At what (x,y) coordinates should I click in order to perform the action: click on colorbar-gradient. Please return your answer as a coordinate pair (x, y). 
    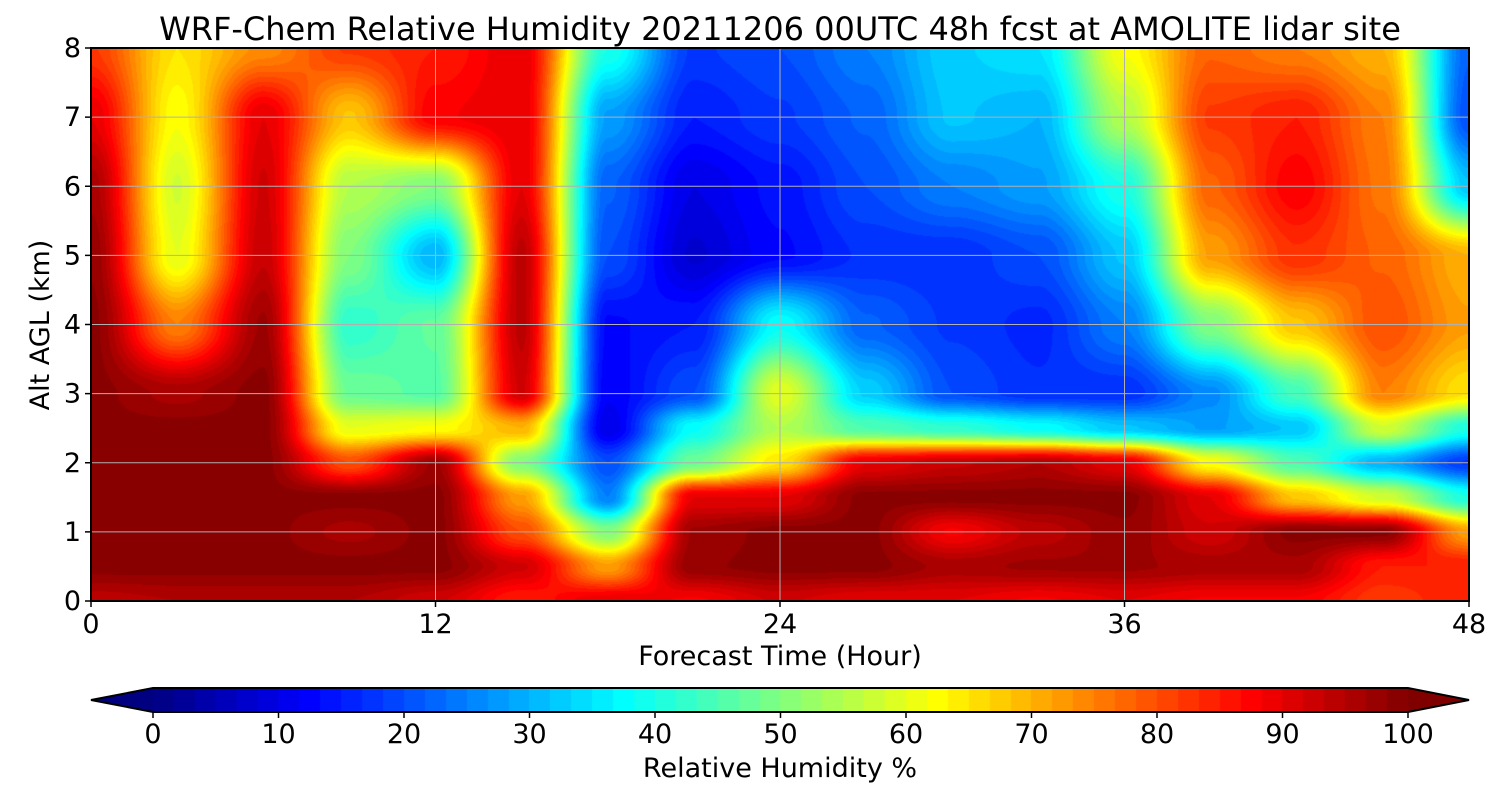
    Looking at the image, I should click on (780, 700).